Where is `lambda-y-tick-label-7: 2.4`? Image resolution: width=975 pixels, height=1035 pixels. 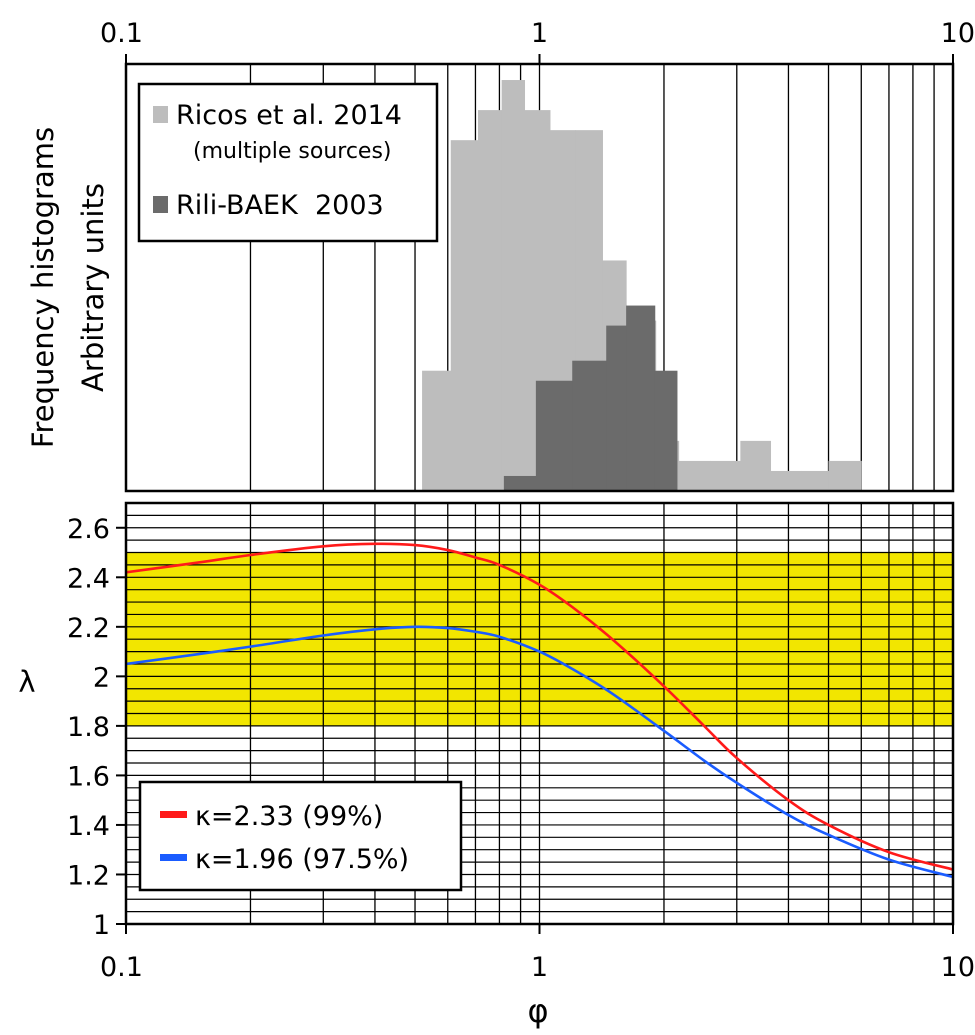
lambda-y-tick-label-7: 2.4 is located at coordinates (88, 578).